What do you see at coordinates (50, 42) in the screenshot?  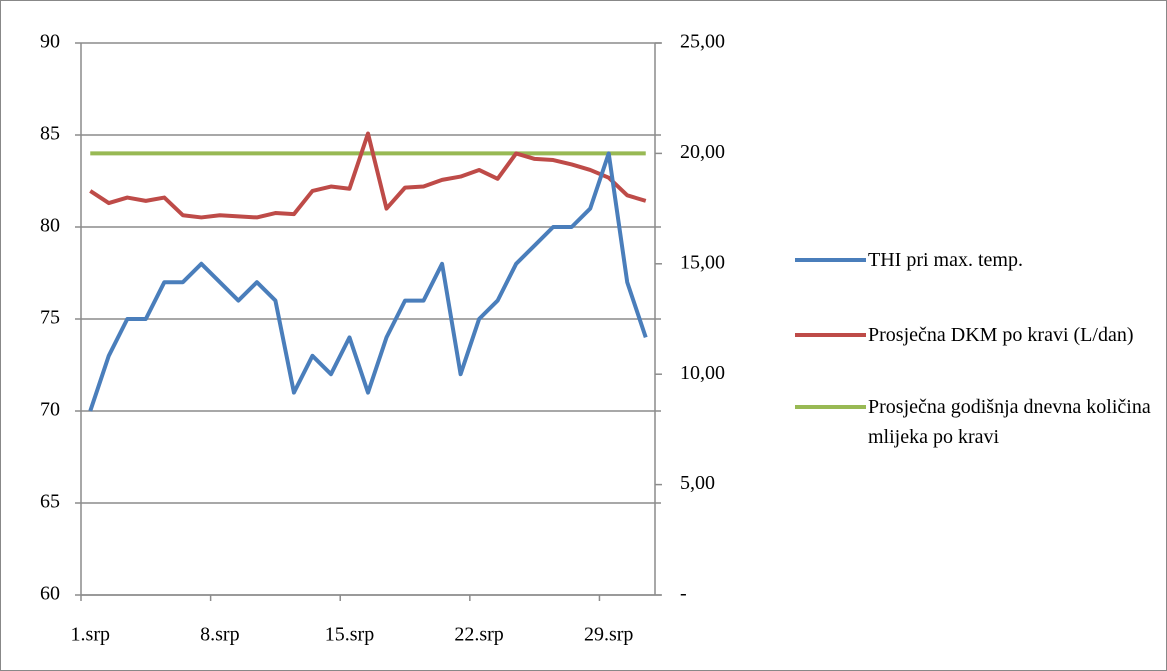 I see `y-tick-label: 90` at bounding box center [50, 42].